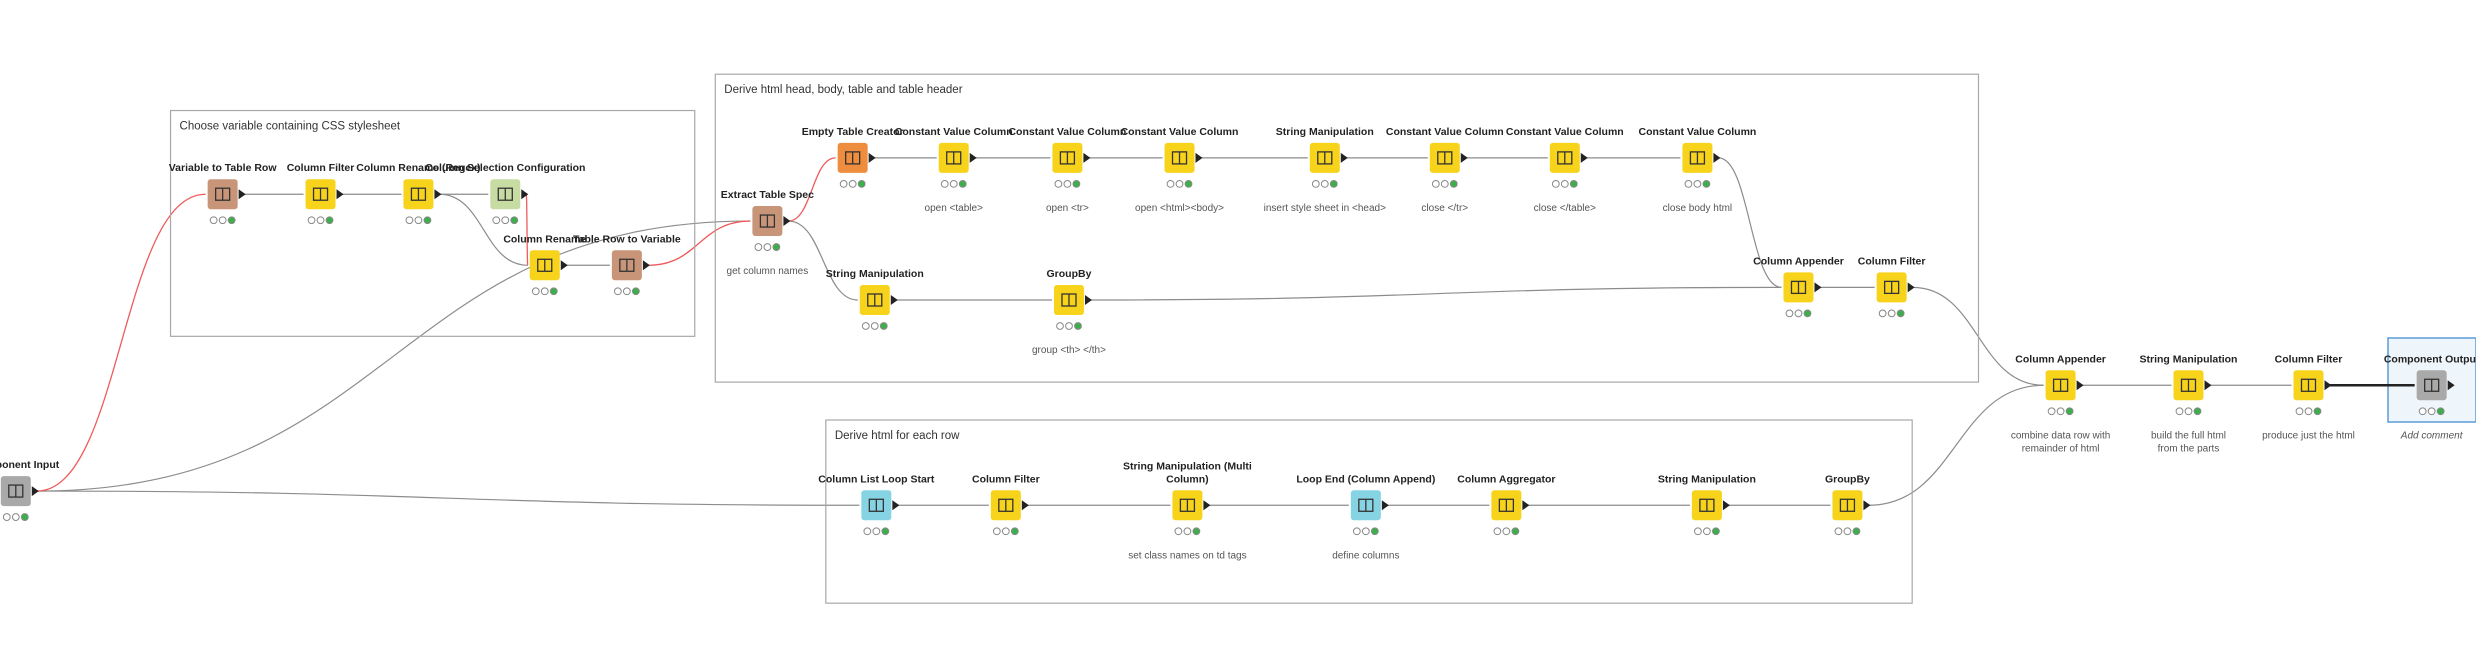 The image size is (2476, 649). Describe the element at coordinates (1365, 555) in the screenshot. I see `node-comment: define columns` at that location.